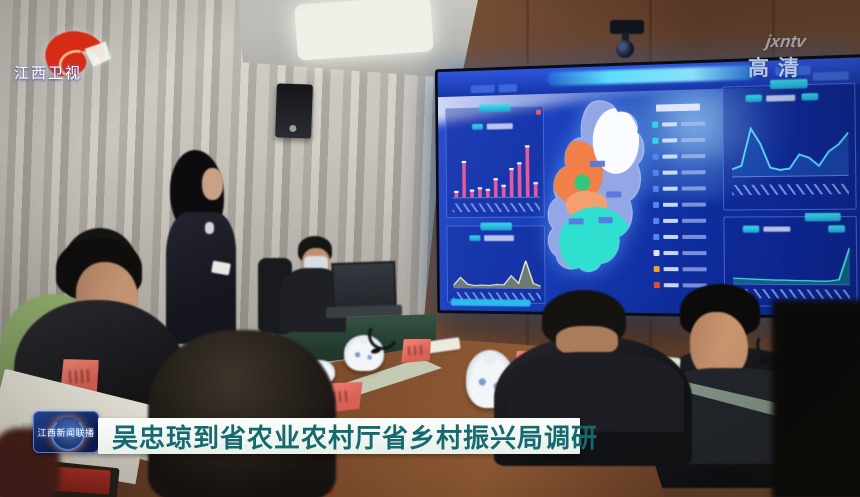  I want to click on badge-label: 江西新闻联播, so click(66, 432).